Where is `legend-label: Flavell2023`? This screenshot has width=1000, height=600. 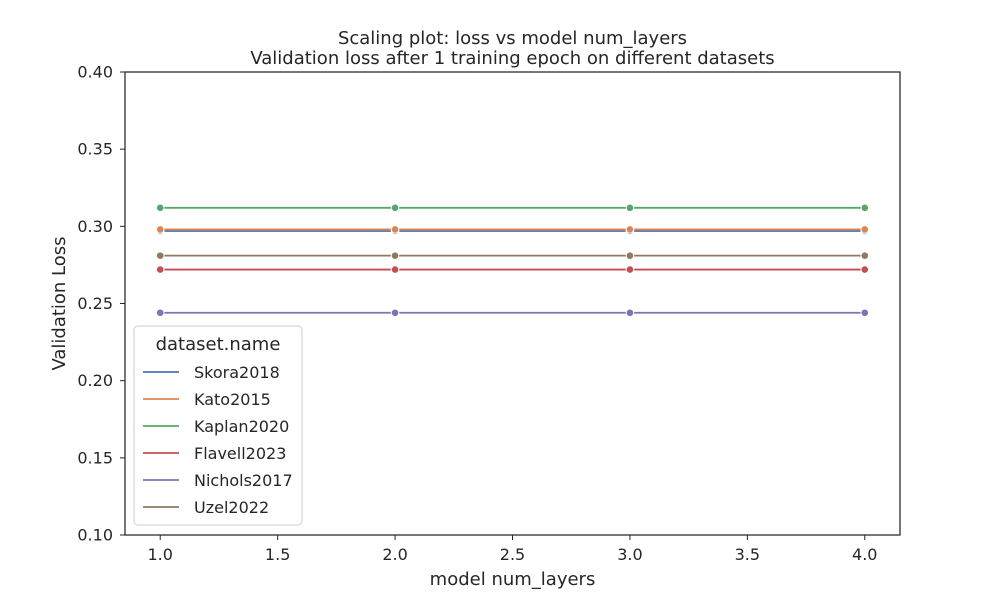
legend-label: Flavell2023 is located at coordinates (240, 453).